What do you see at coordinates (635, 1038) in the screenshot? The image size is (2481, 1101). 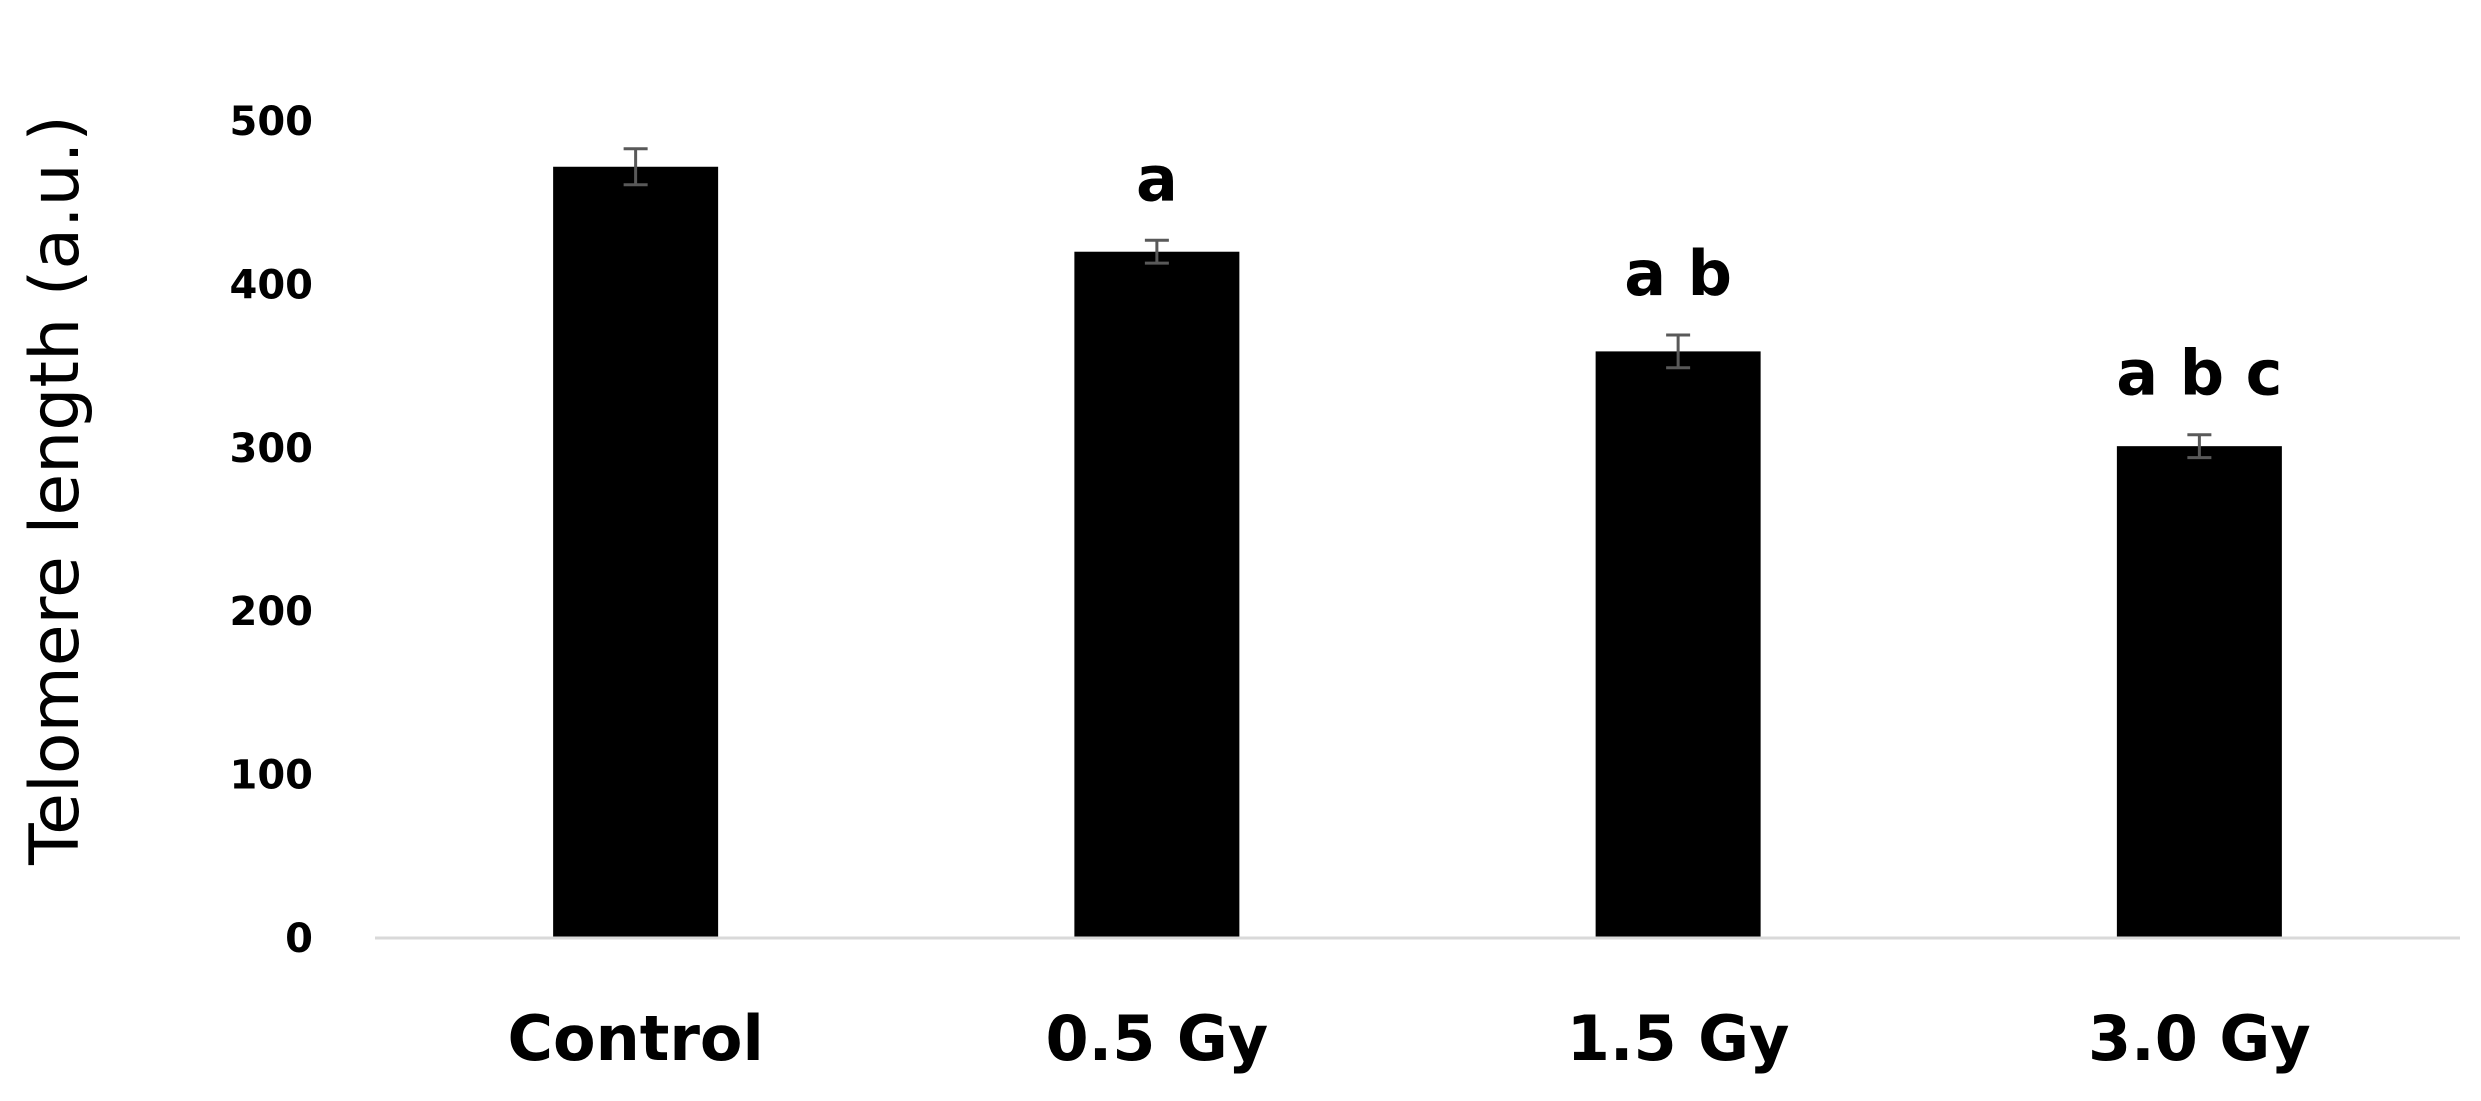 I see `x-category-label: Control` at bounding box center [635, 1038].